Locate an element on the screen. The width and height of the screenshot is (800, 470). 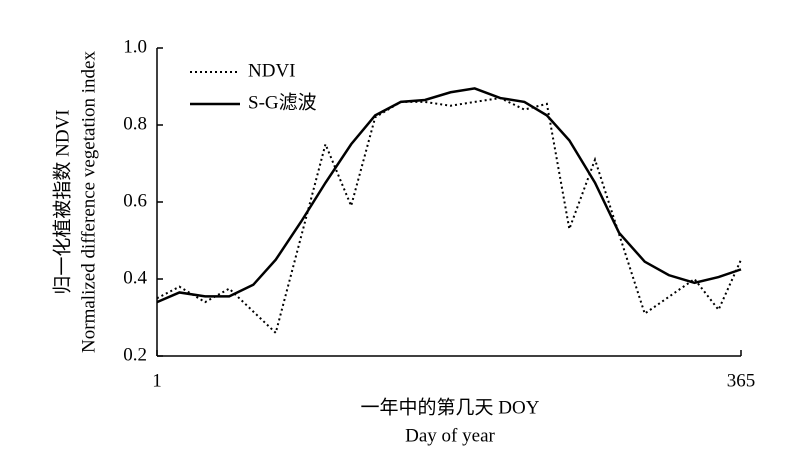
y-axis-label-en: Normalized difference vegetation index is located at coordinates (88, 202).